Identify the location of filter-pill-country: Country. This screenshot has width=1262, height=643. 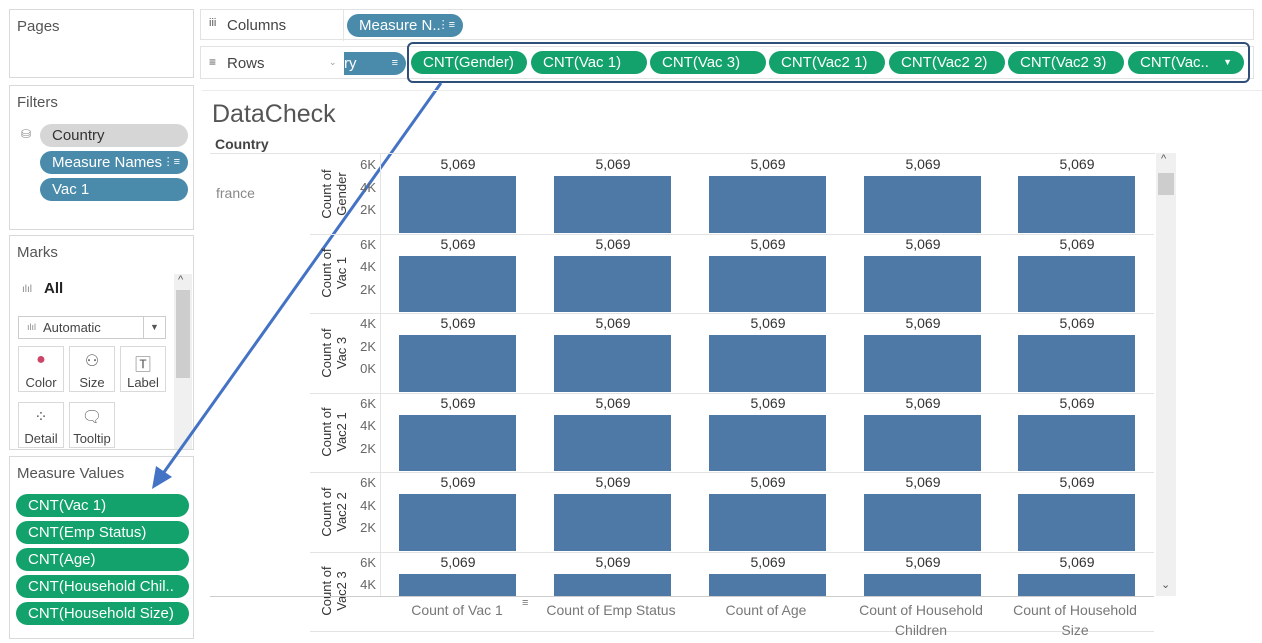
(114, 135).